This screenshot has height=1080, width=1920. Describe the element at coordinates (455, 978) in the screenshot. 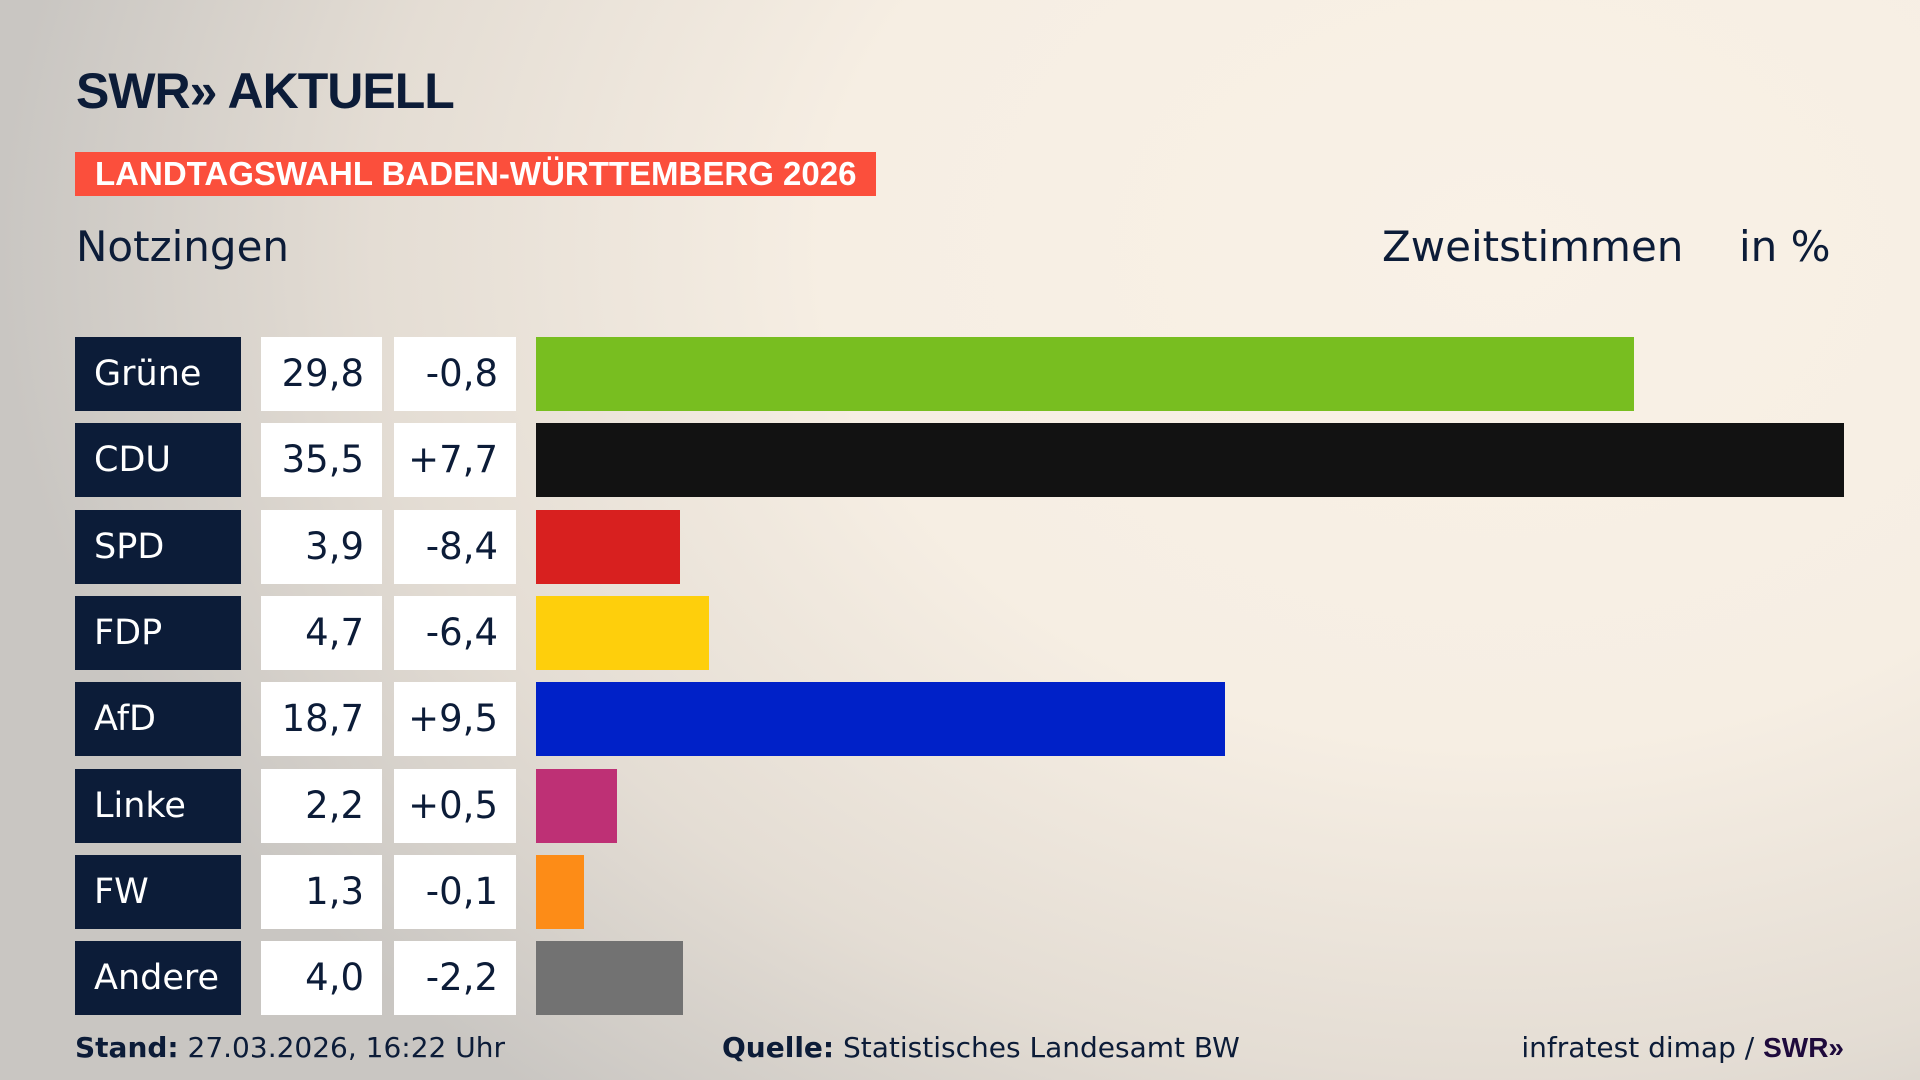

I see `change-label: -2,2` at that location.